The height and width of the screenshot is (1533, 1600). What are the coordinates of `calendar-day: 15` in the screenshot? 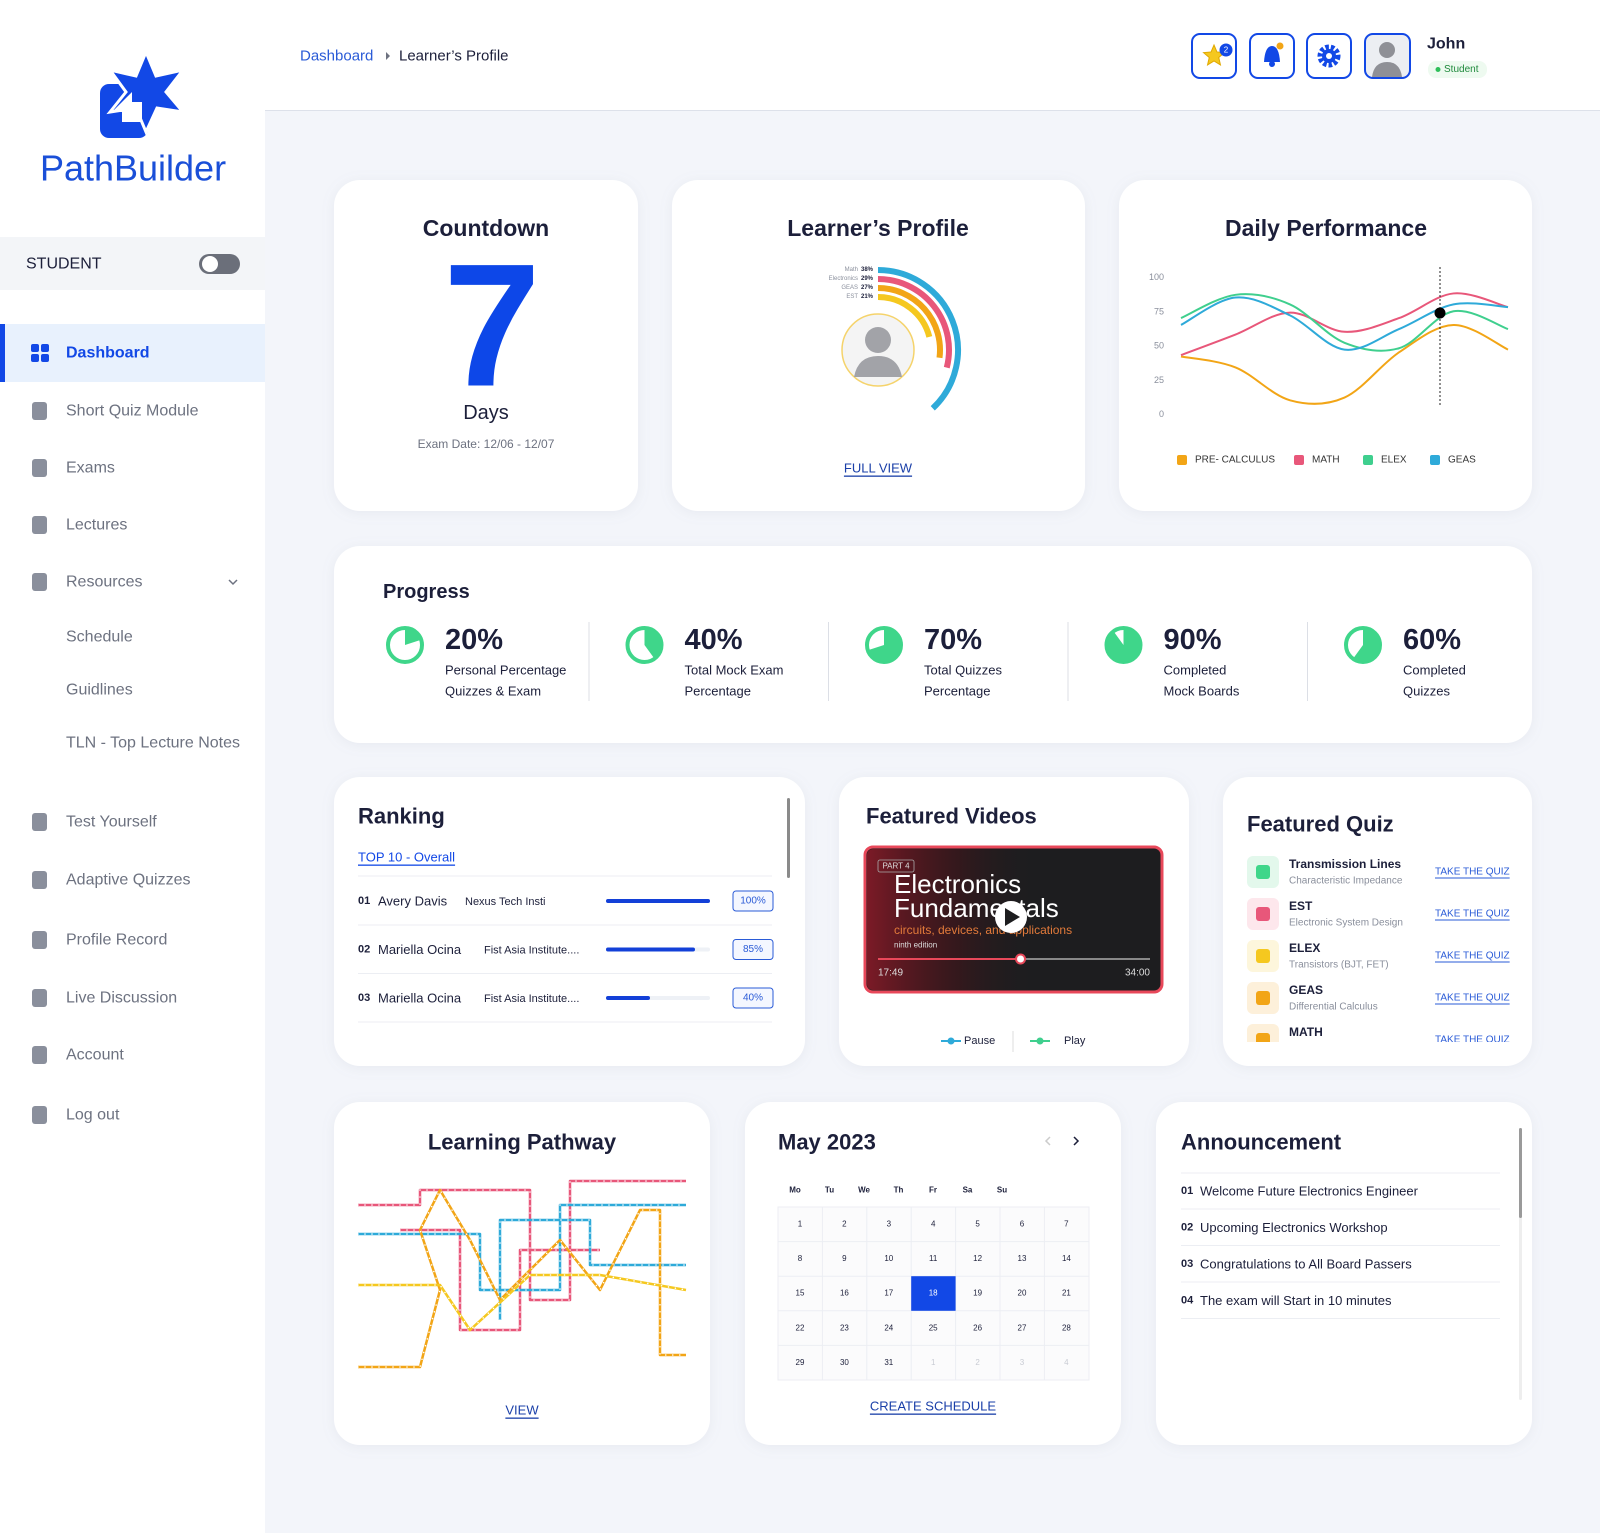 It's located at (800, 1293).